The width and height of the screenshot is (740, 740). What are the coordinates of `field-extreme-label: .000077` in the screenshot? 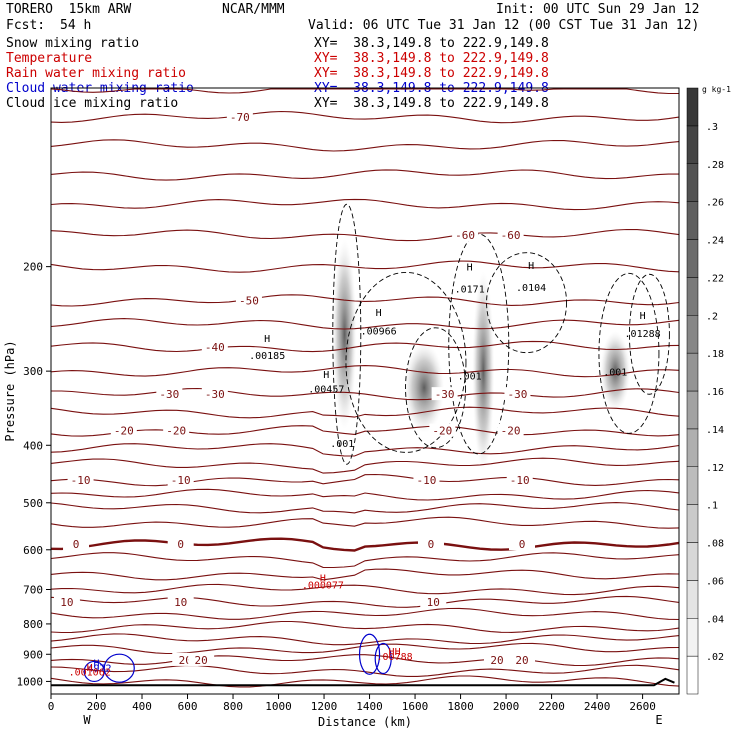 It's located at (323, 585).